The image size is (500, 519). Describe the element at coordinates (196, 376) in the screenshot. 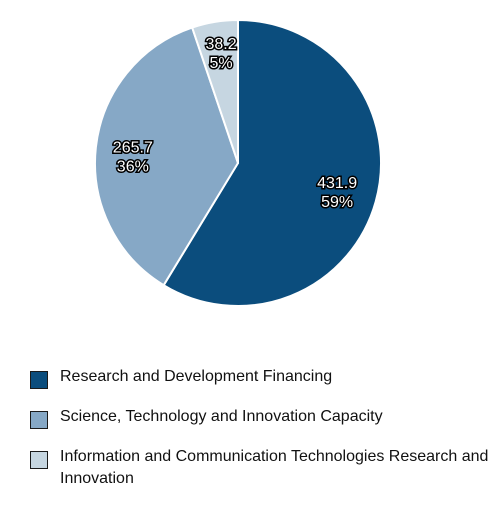

I see `legend-label-1: Research and Development Financing` at that location.